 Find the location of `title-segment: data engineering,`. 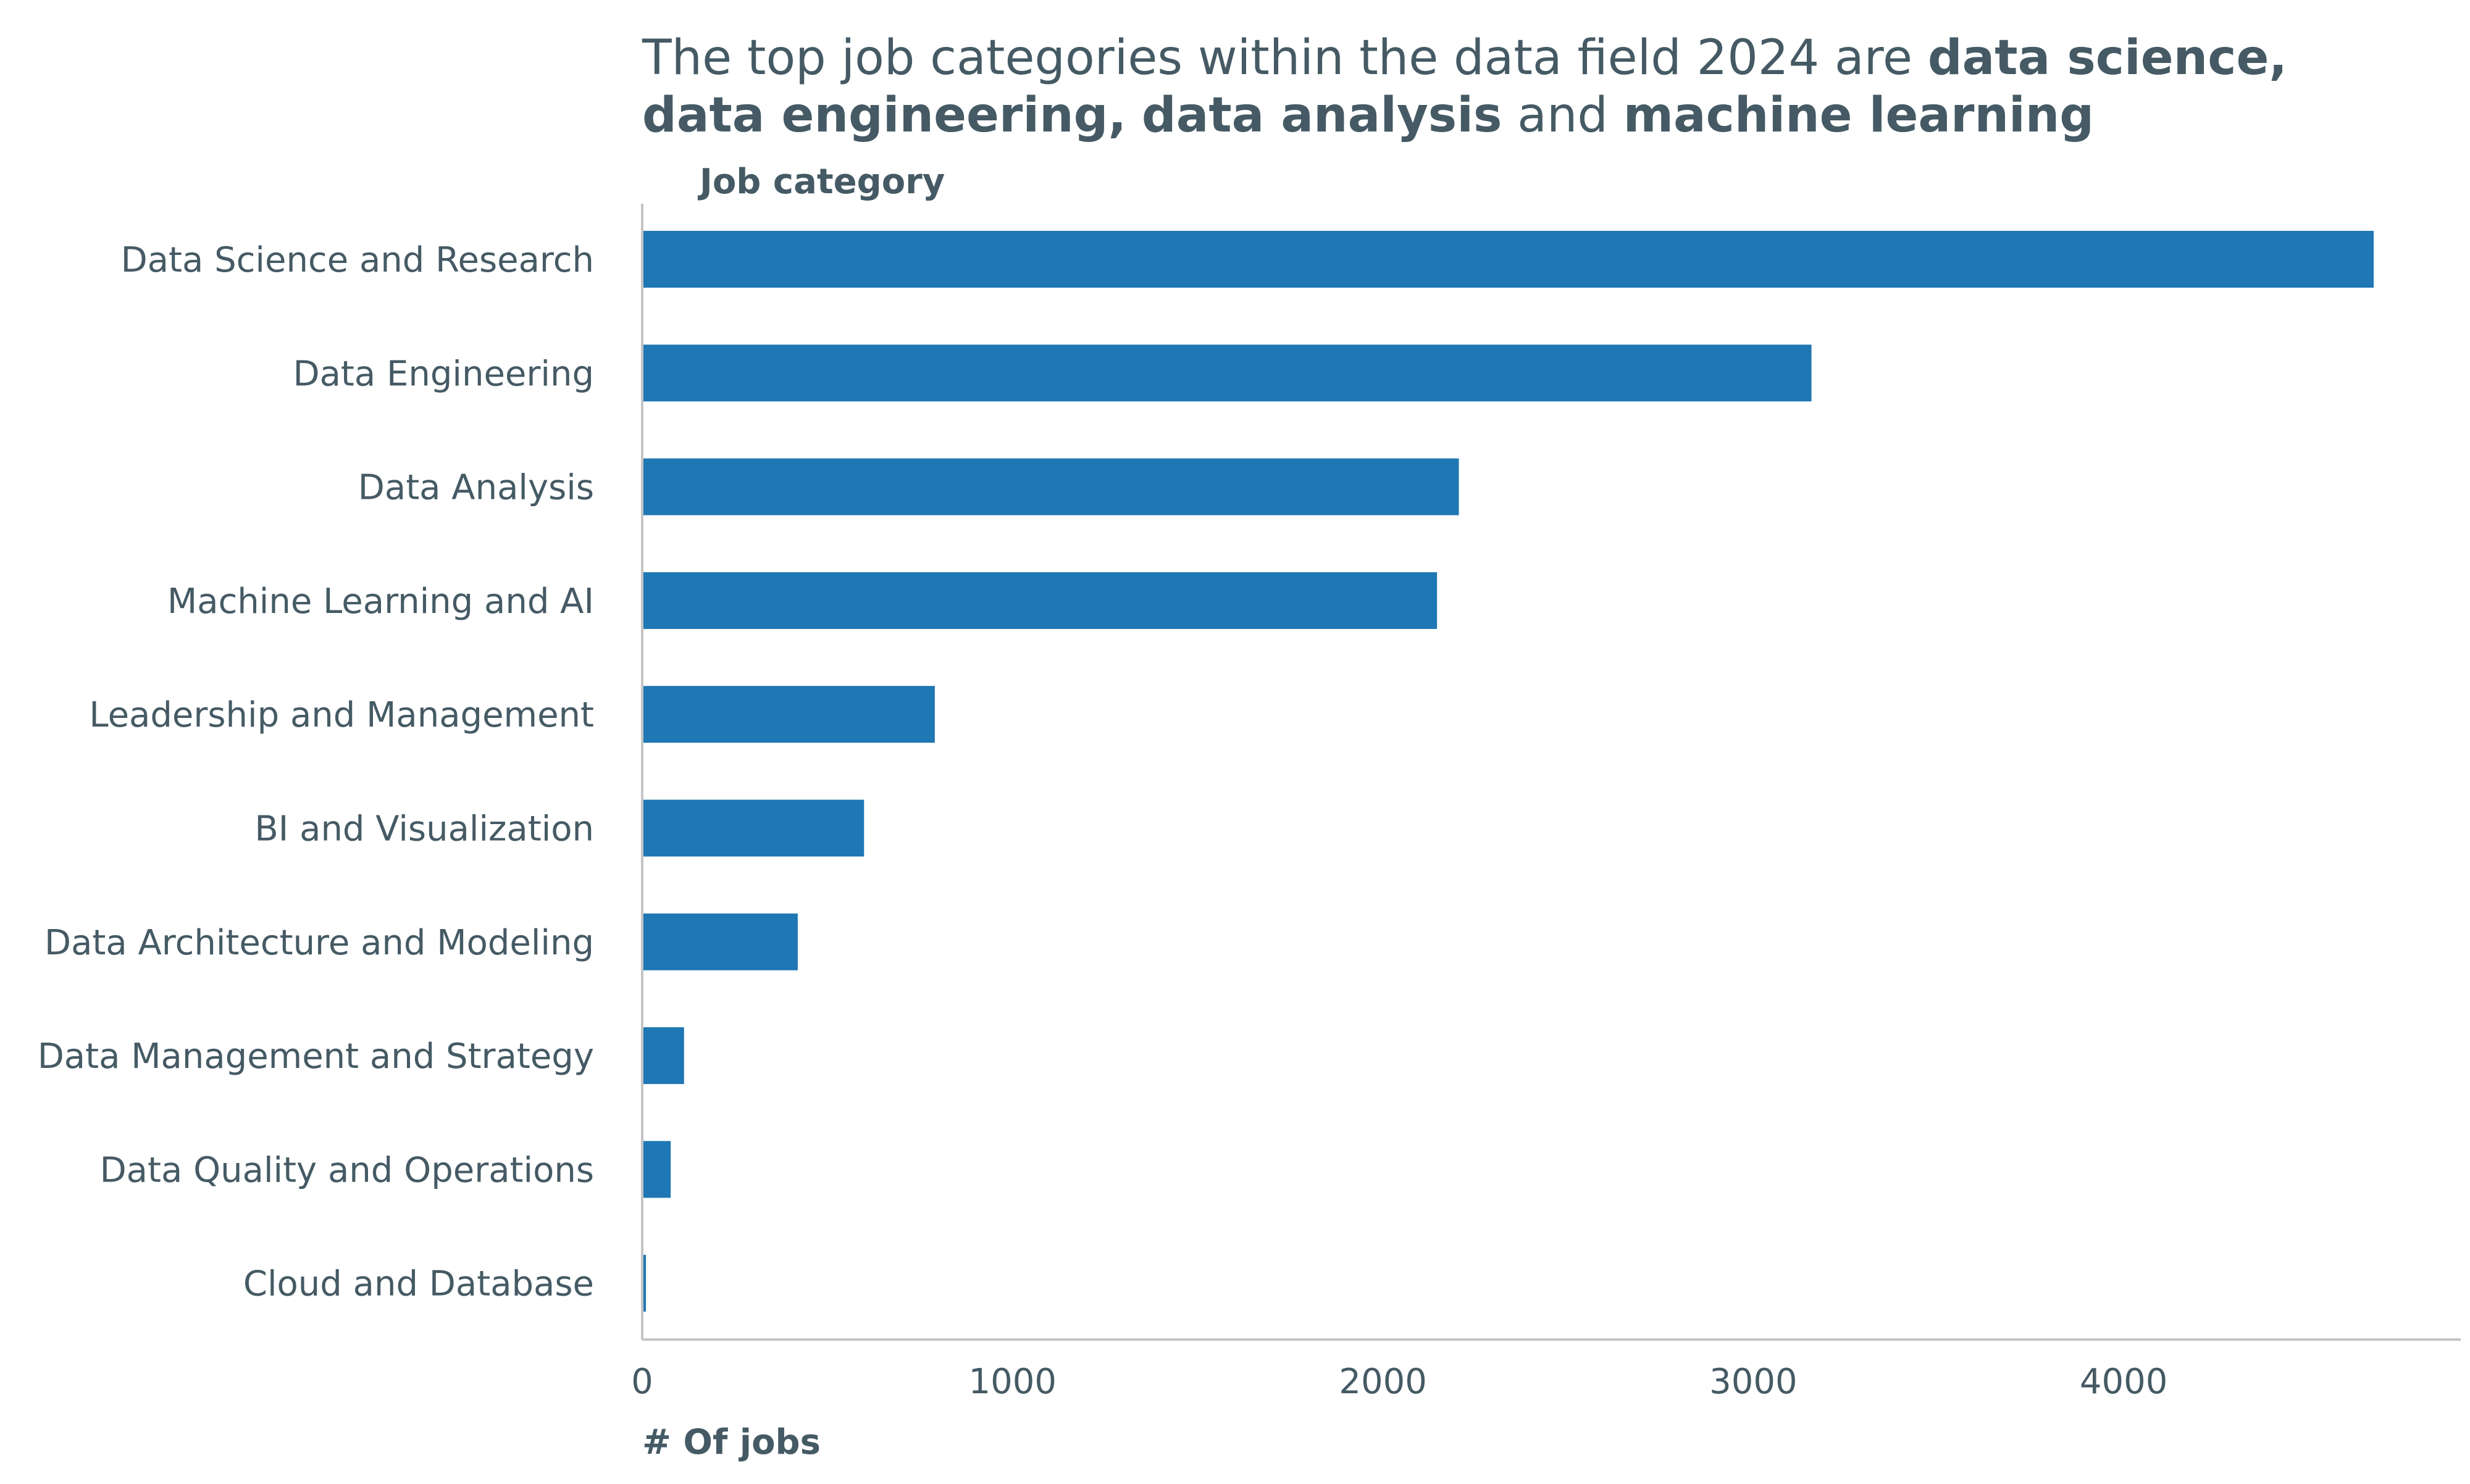

title-segment: data engineering, is located at coordinates (884, 115).